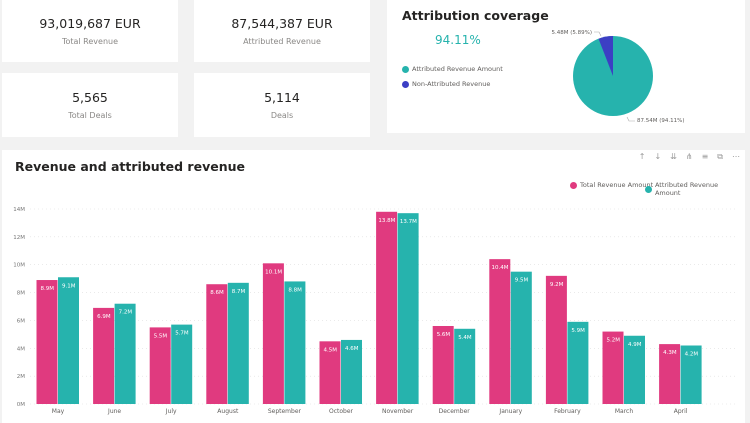 This screenshot has width=750, height=423. Describe the element at coordinates (475, 15) in the screenshot. I see `card-title: Attribution coverage` at that location.